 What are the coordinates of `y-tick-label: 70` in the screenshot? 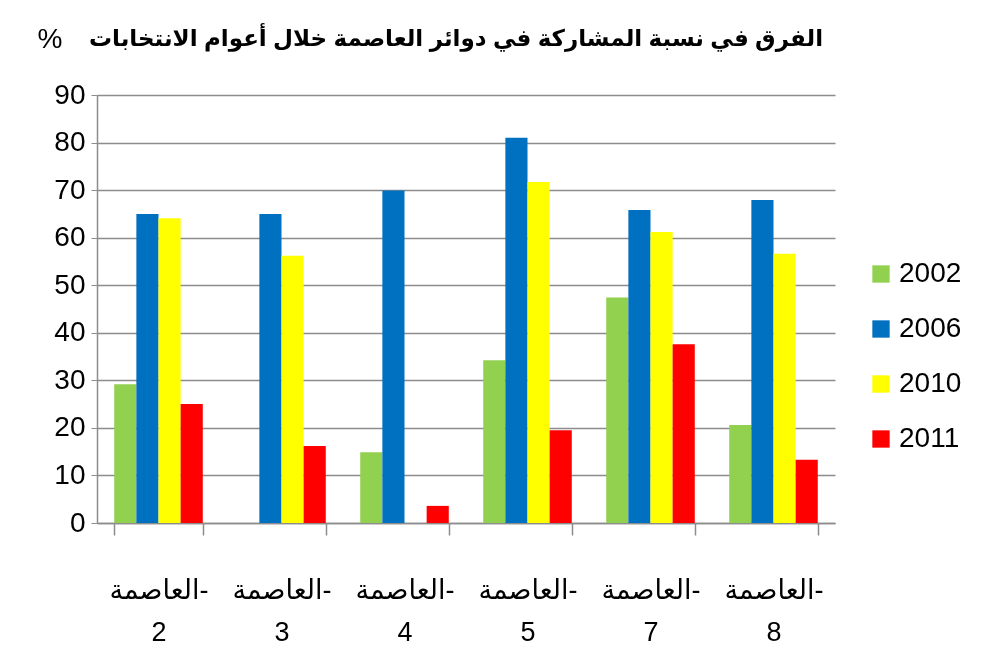 It's located at (70, 189).